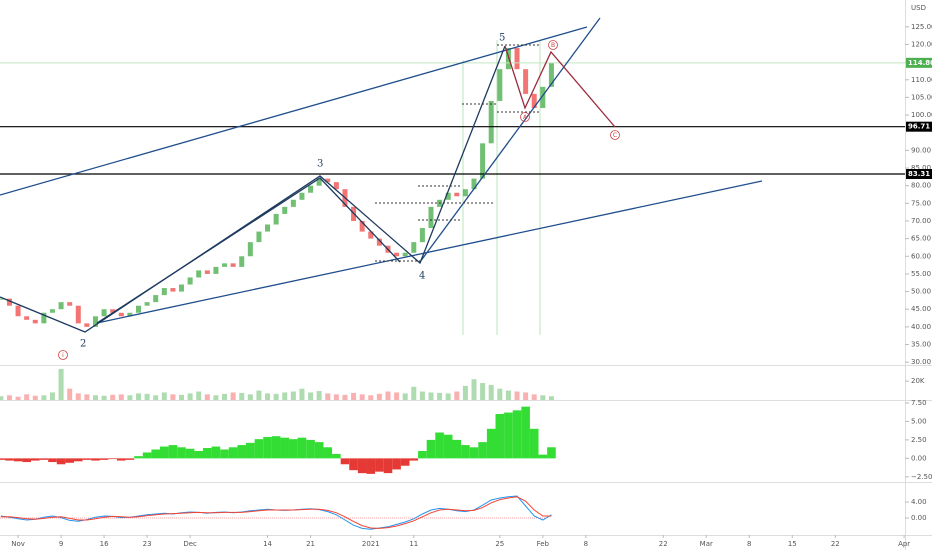  What do you see at coordinates (267, 544) in the screenshot?
I see `x-tick-label: 14` at bounding box center [267, 544].